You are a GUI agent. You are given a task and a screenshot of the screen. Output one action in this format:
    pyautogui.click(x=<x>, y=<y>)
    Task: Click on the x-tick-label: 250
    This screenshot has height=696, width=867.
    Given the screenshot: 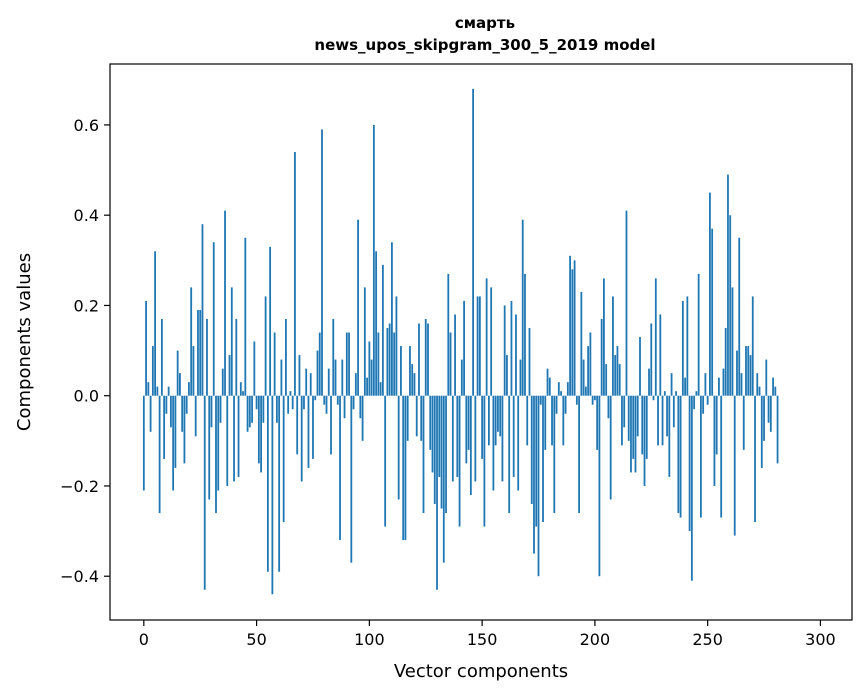 What is the action you would take?
    pyautogui.click(x=707, y=639)
    